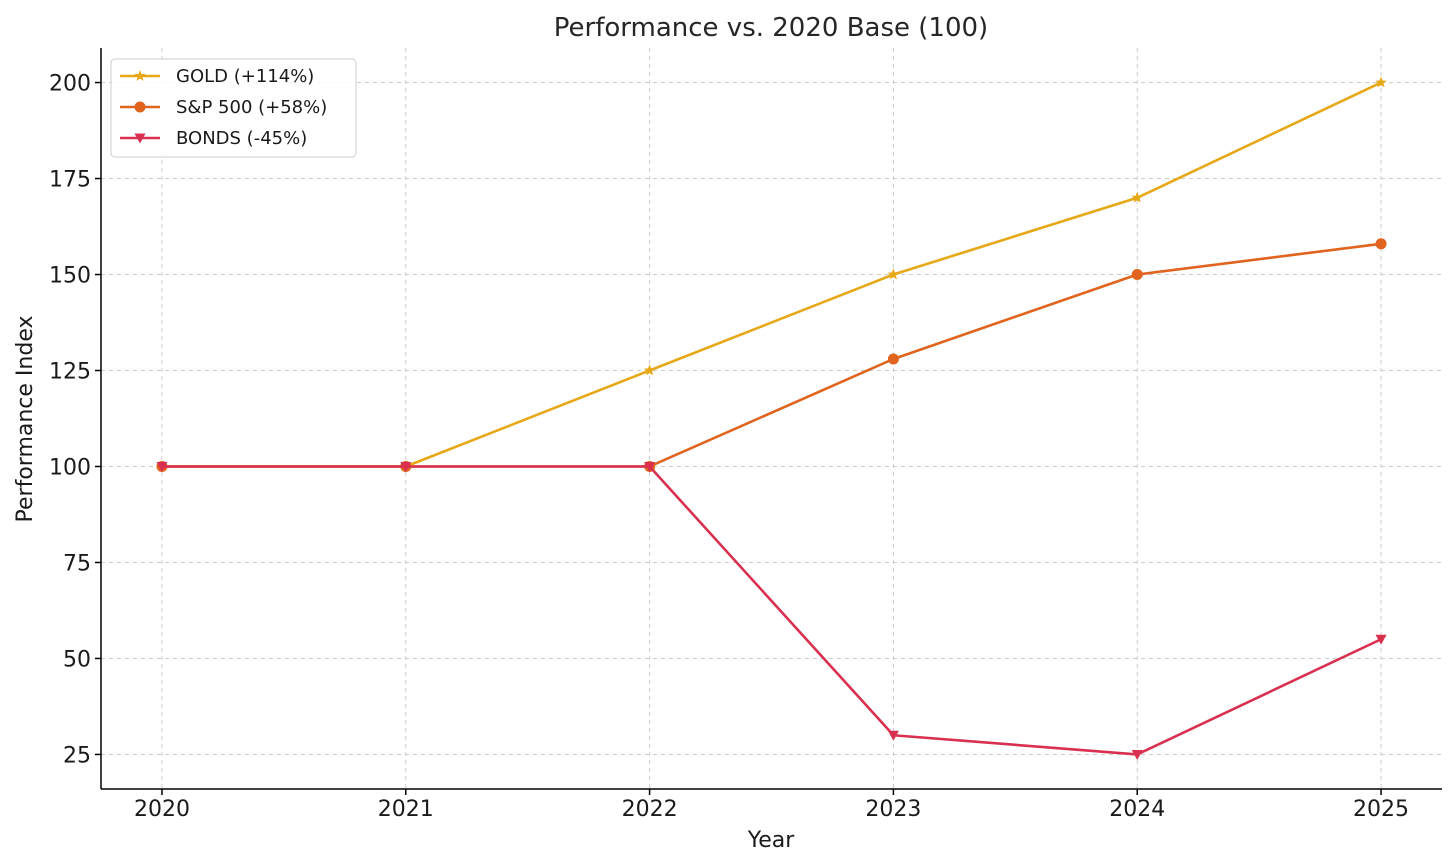 This screenshot has height=868, width=1456. What do you see at coordinates (70, 467) in the screenshot?
I see `y-tick-label: 100` at bounding box center [70, 467].